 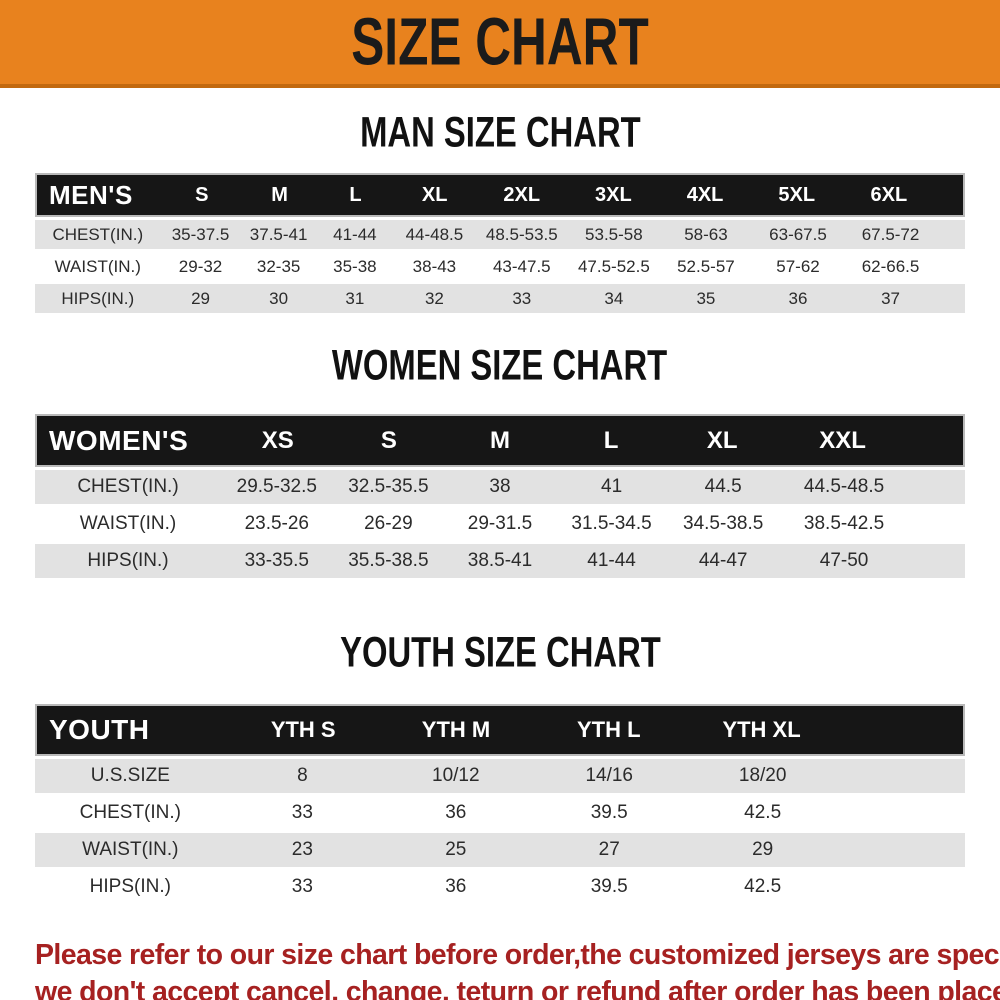 I want to click on value-cell: 58-63, so click(x=706, y=234).